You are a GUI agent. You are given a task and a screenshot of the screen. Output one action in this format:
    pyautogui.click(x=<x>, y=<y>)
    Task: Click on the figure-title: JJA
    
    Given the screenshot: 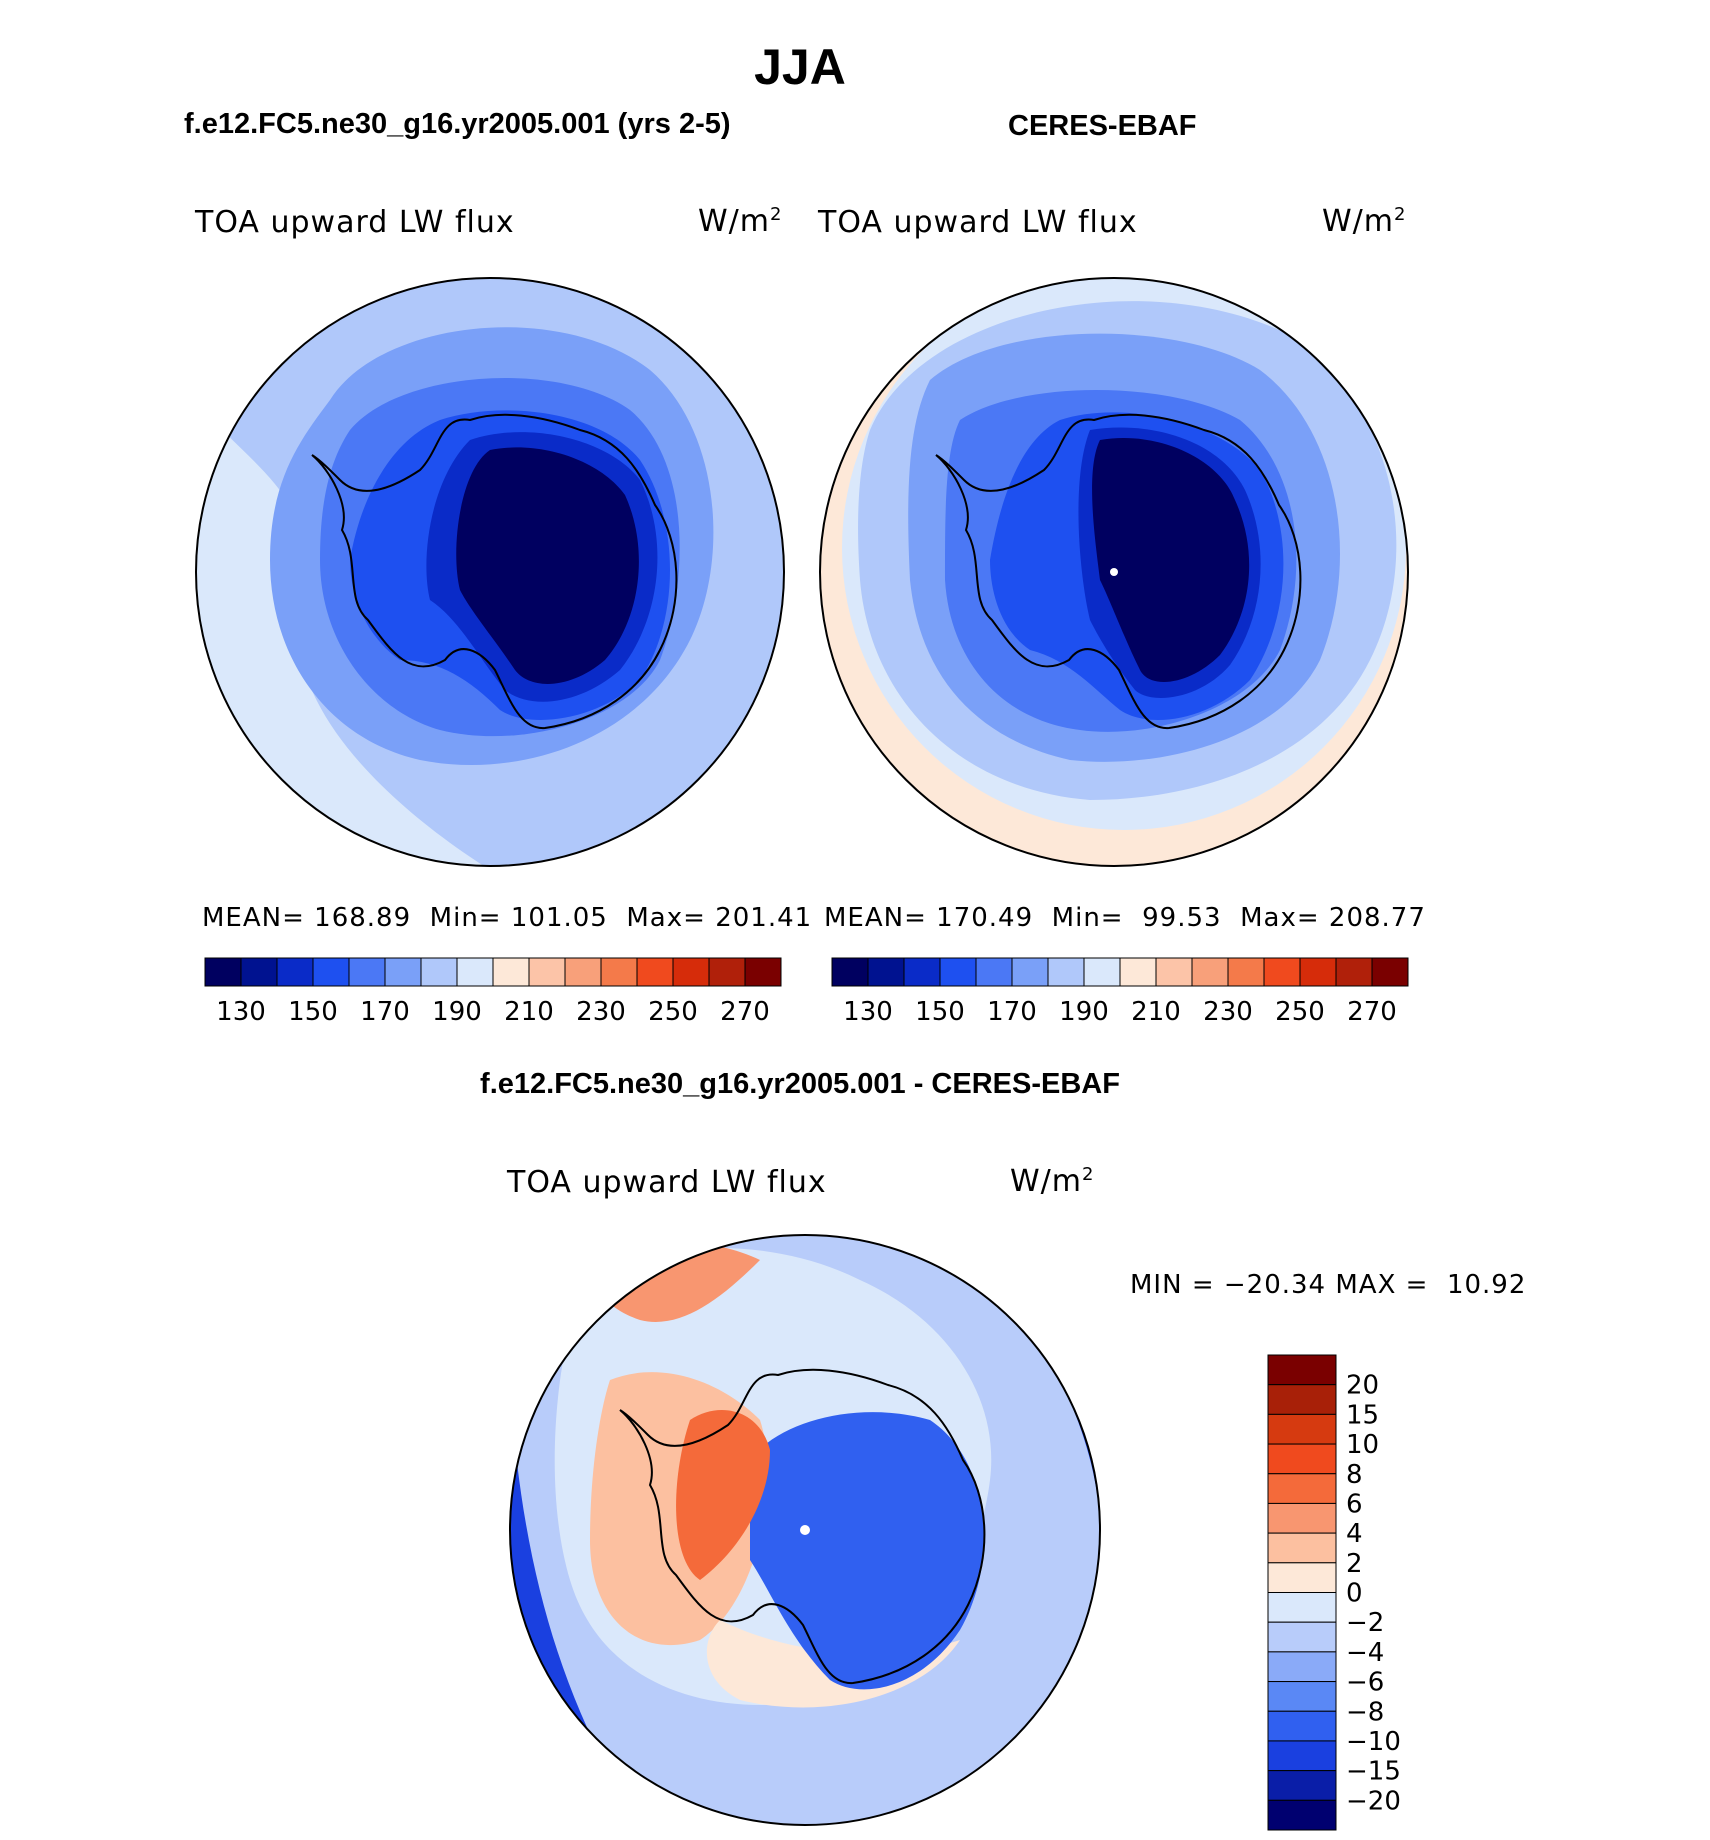 What is the action you would take?
    pyautogui.click(x=800, y=67)
    